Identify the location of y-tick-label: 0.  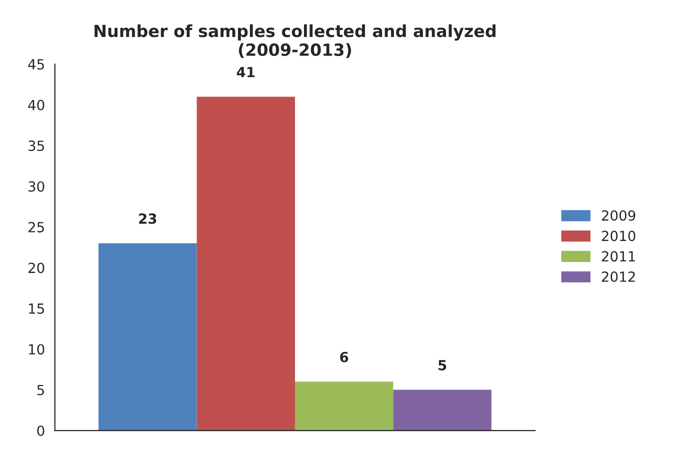
(40, 430).